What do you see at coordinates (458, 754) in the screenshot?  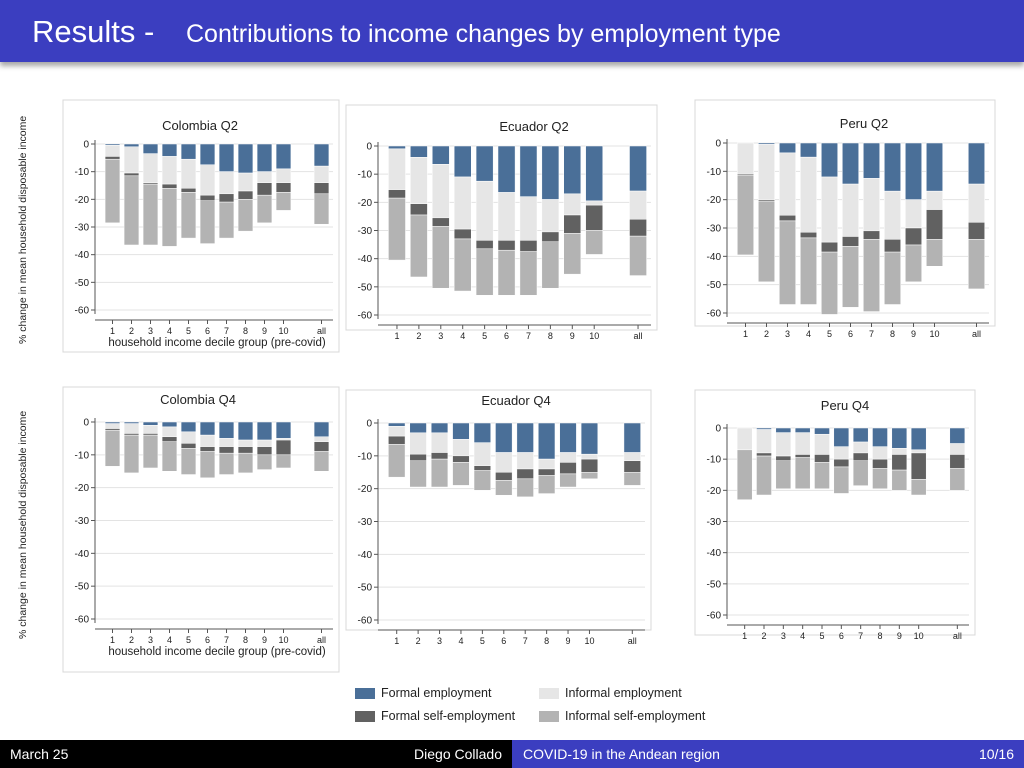 I see `footer-author: Diego Collado` at bounding box center [458, 754].